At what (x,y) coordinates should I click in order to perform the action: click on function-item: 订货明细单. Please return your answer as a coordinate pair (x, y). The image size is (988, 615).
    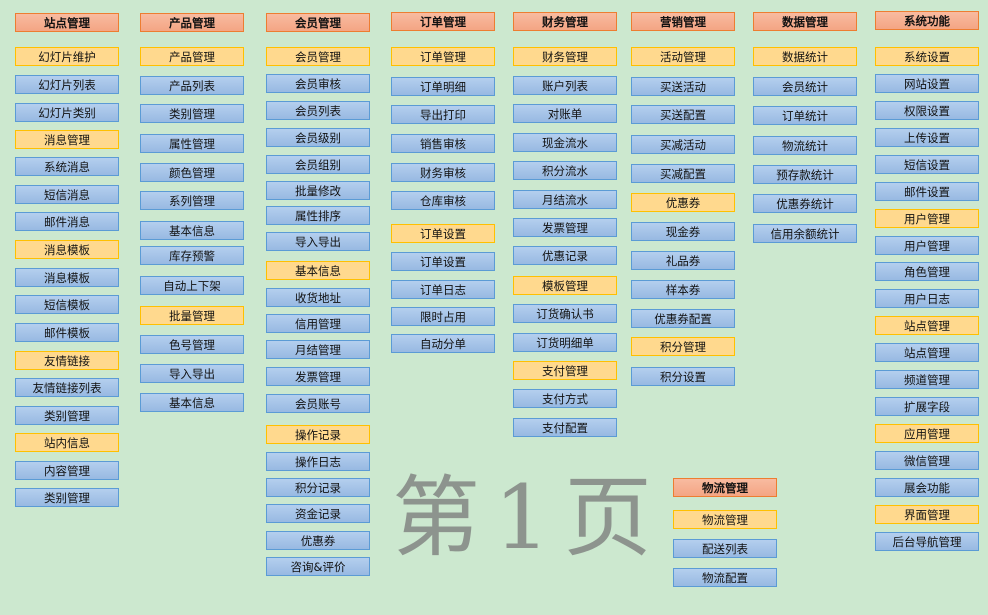
    Looking at the image, I should click on (565, 342).